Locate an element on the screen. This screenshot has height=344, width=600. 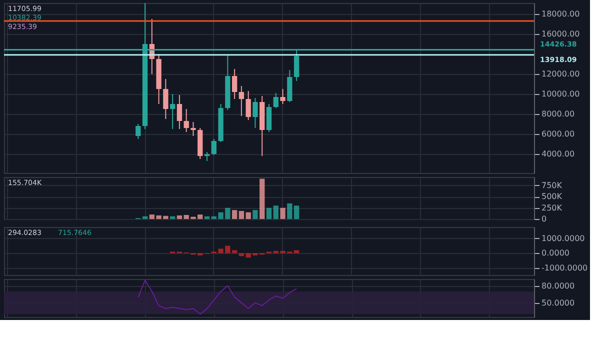
y-tick-label: 50.0000 is located at coordinates (558, 303).